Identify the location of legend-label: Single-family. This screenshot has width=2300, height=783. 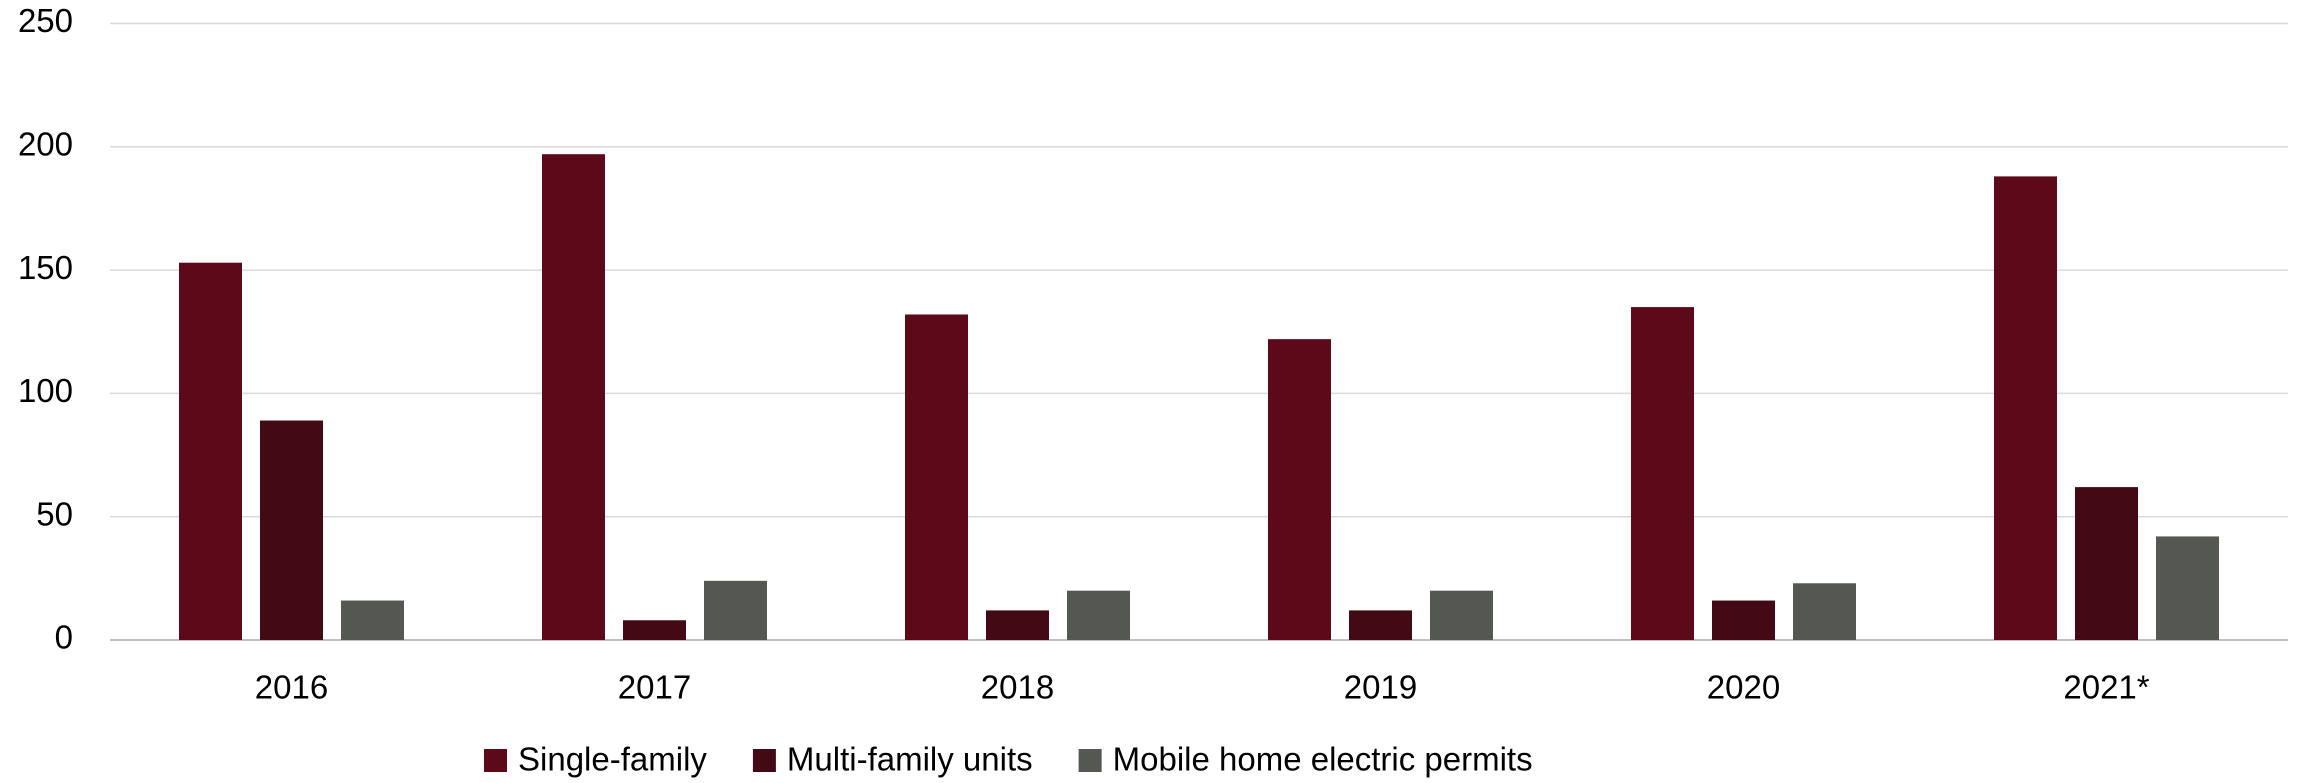
(612, 759).